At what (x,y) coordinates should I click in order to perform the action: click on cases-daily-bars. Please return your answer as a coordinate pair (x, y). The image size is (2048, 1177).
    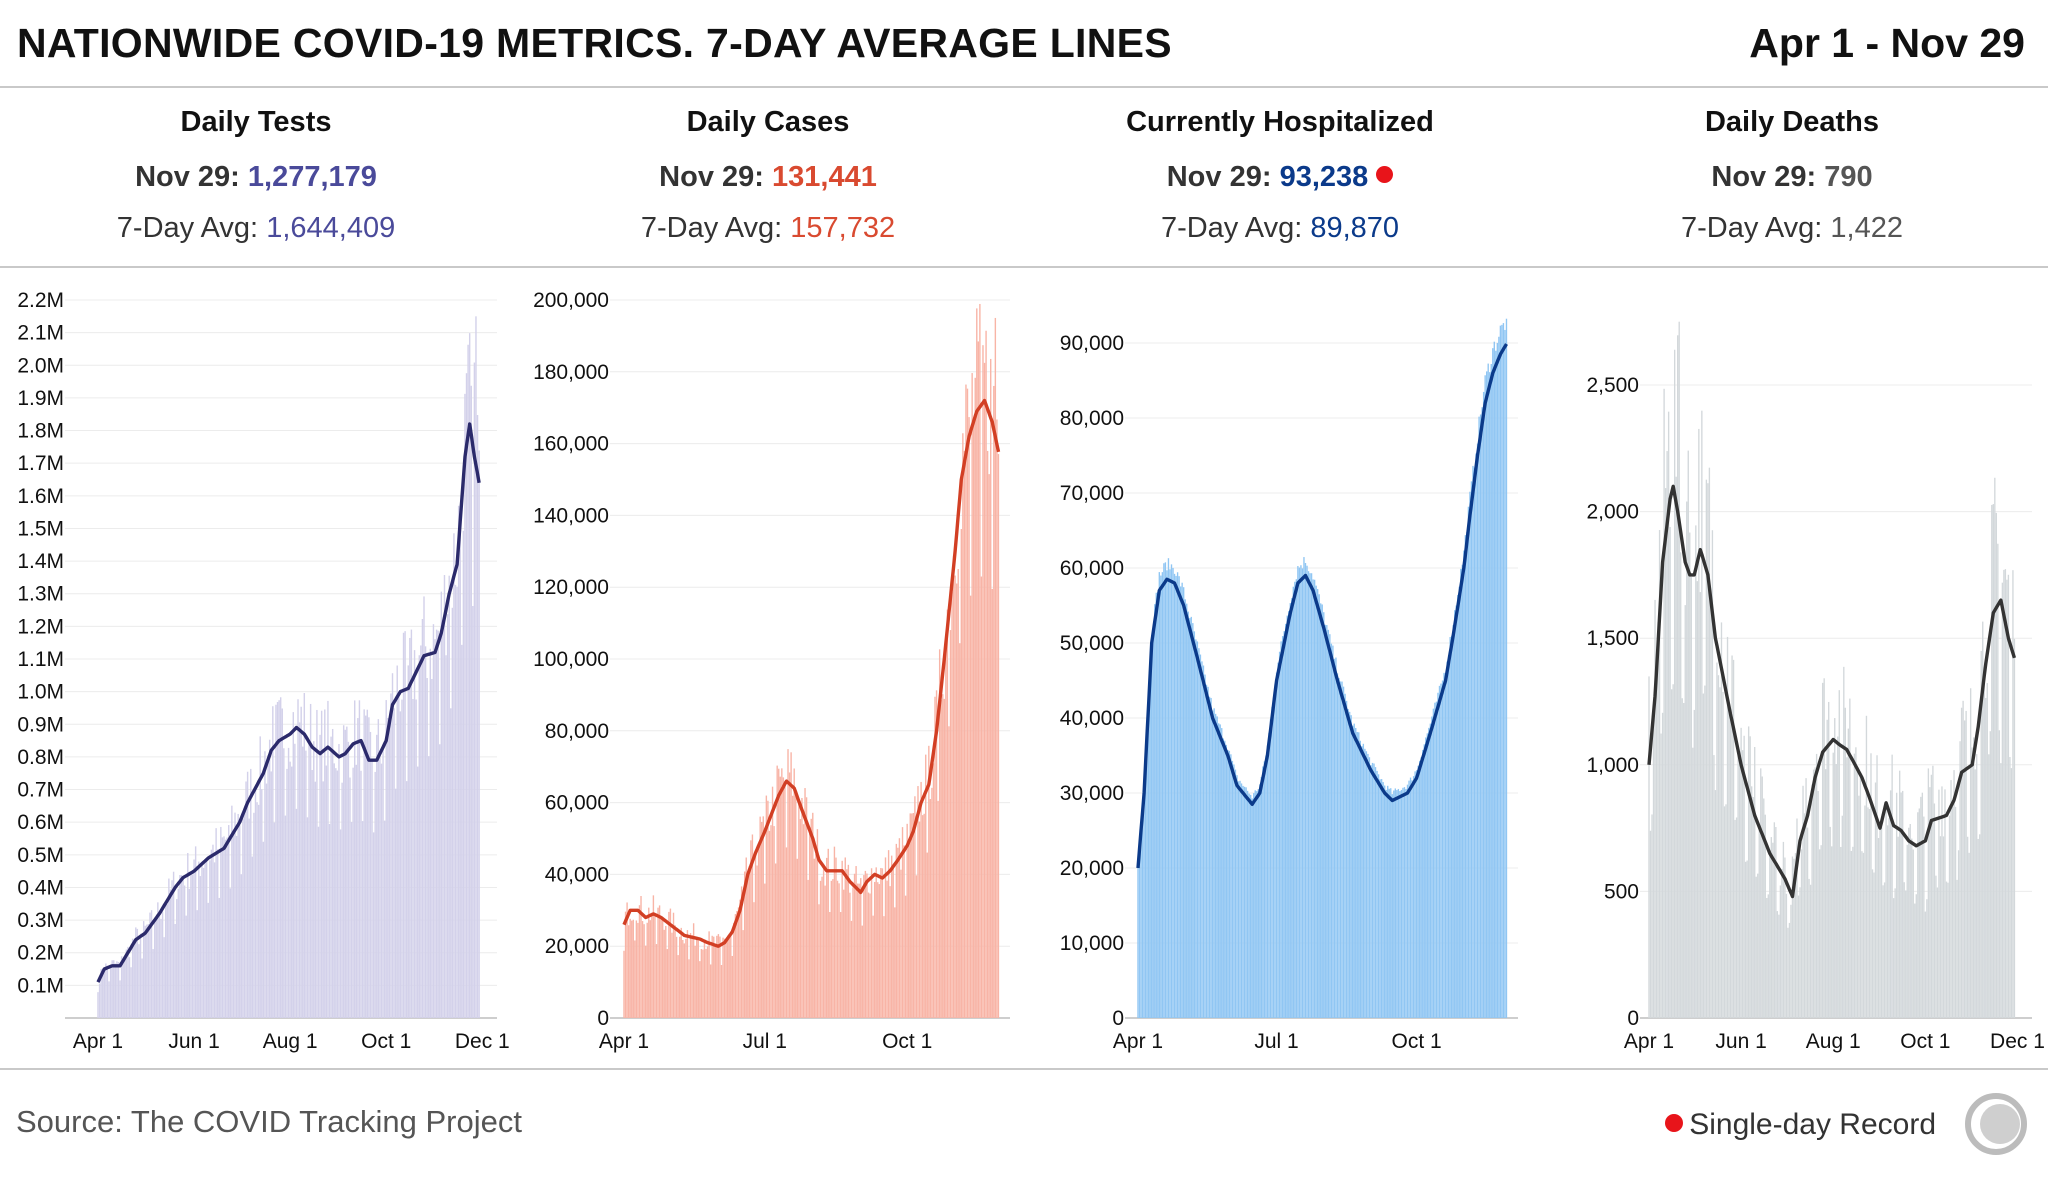
    Looking at the image, I should click on (811, 661).